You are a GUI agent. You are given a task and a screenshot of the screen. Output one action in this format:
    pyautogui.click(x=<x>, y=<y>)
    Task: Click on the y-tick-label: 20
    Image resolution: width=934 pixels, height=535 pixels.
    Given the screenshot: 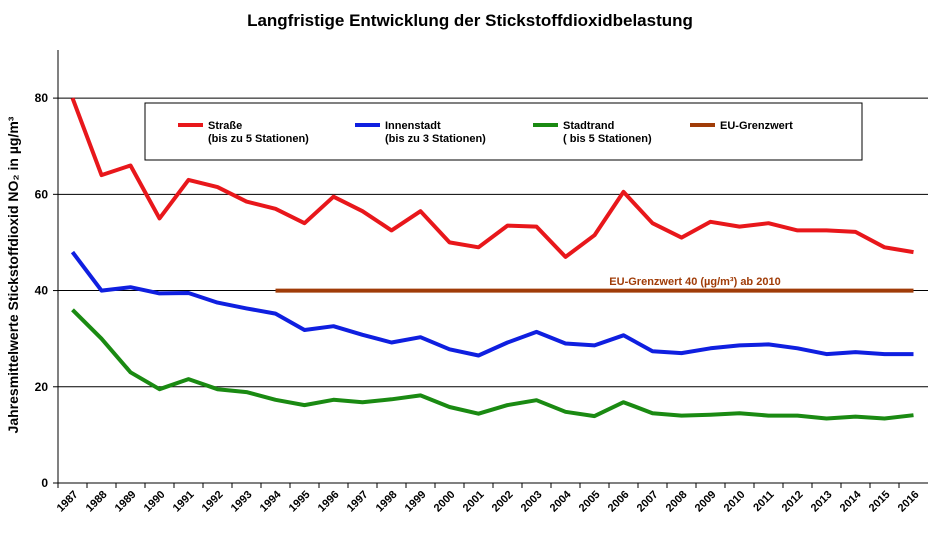 What is the action you would take?
    pyautogui.click(x=42, y=387)
    